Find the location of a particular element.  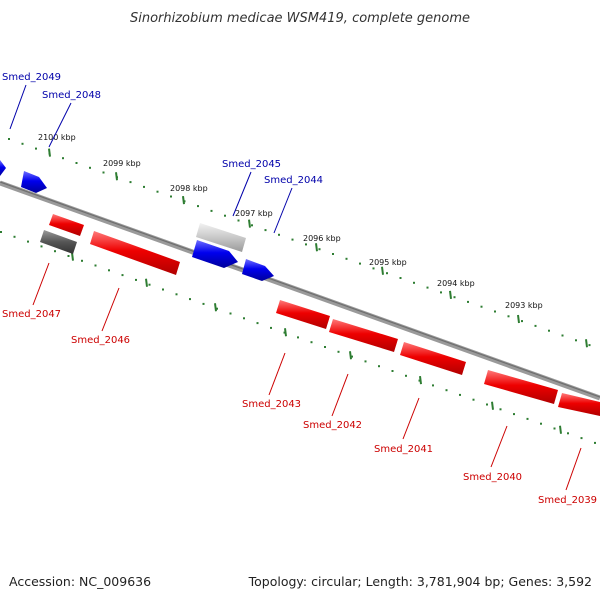

gene-label-smed-2040: Smed_2040 is located at coordinates (492, 477).